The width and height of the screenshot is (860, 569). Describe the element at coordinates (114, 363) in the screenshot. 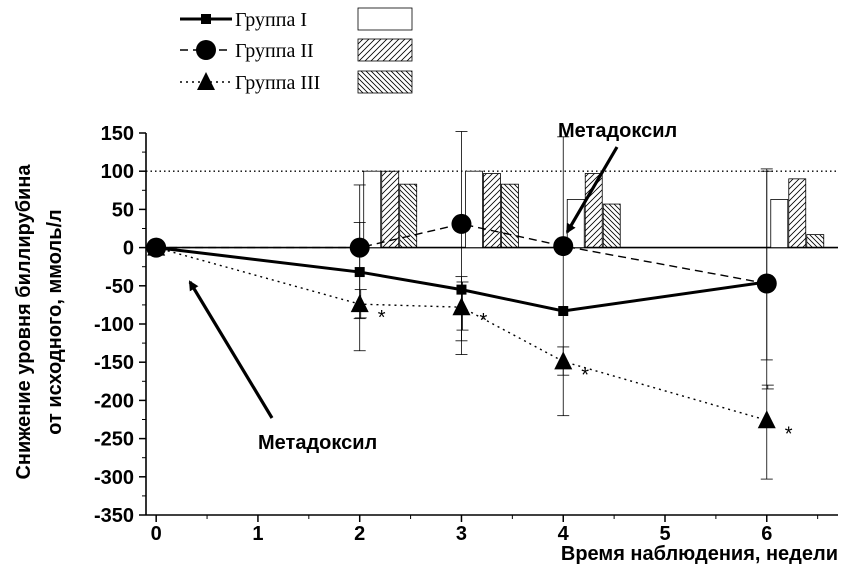

I see `y-tick-label: -150` at that location.